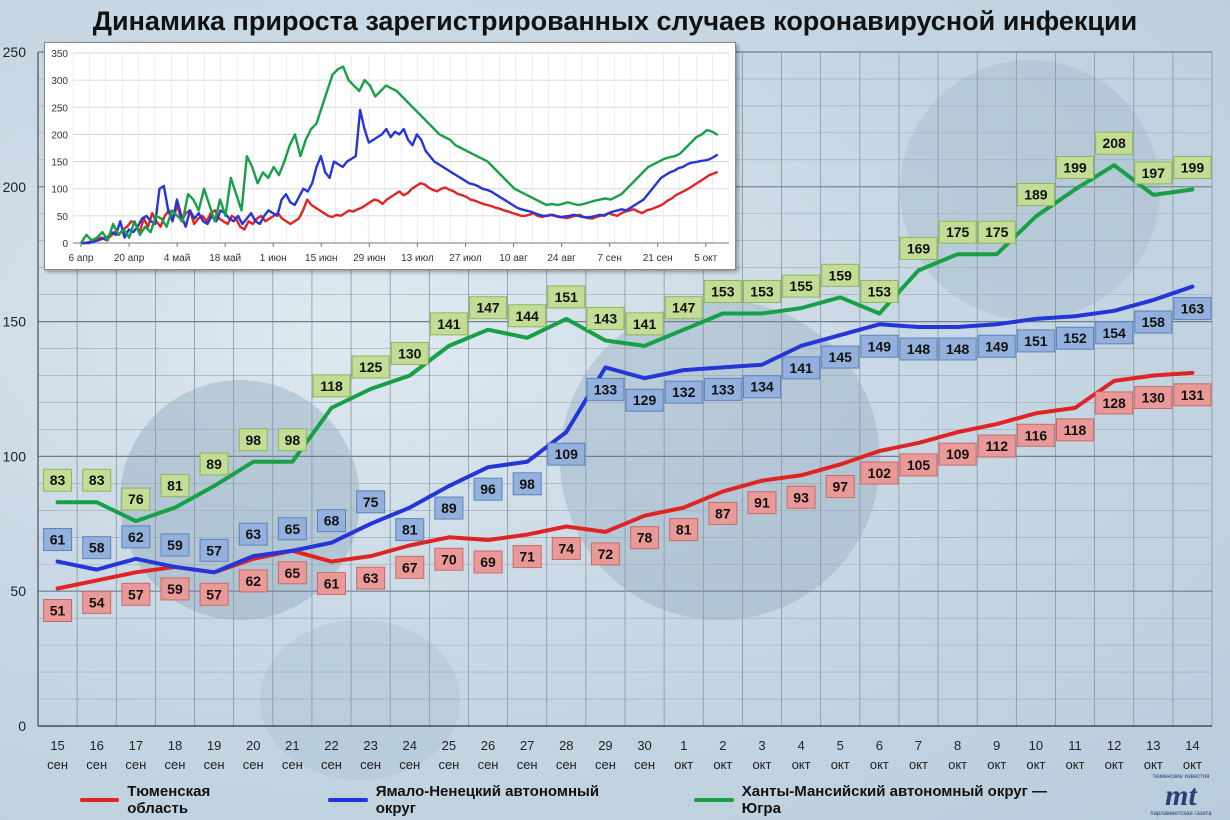  I want to click on data-label-text: 83, so click(58, 480).